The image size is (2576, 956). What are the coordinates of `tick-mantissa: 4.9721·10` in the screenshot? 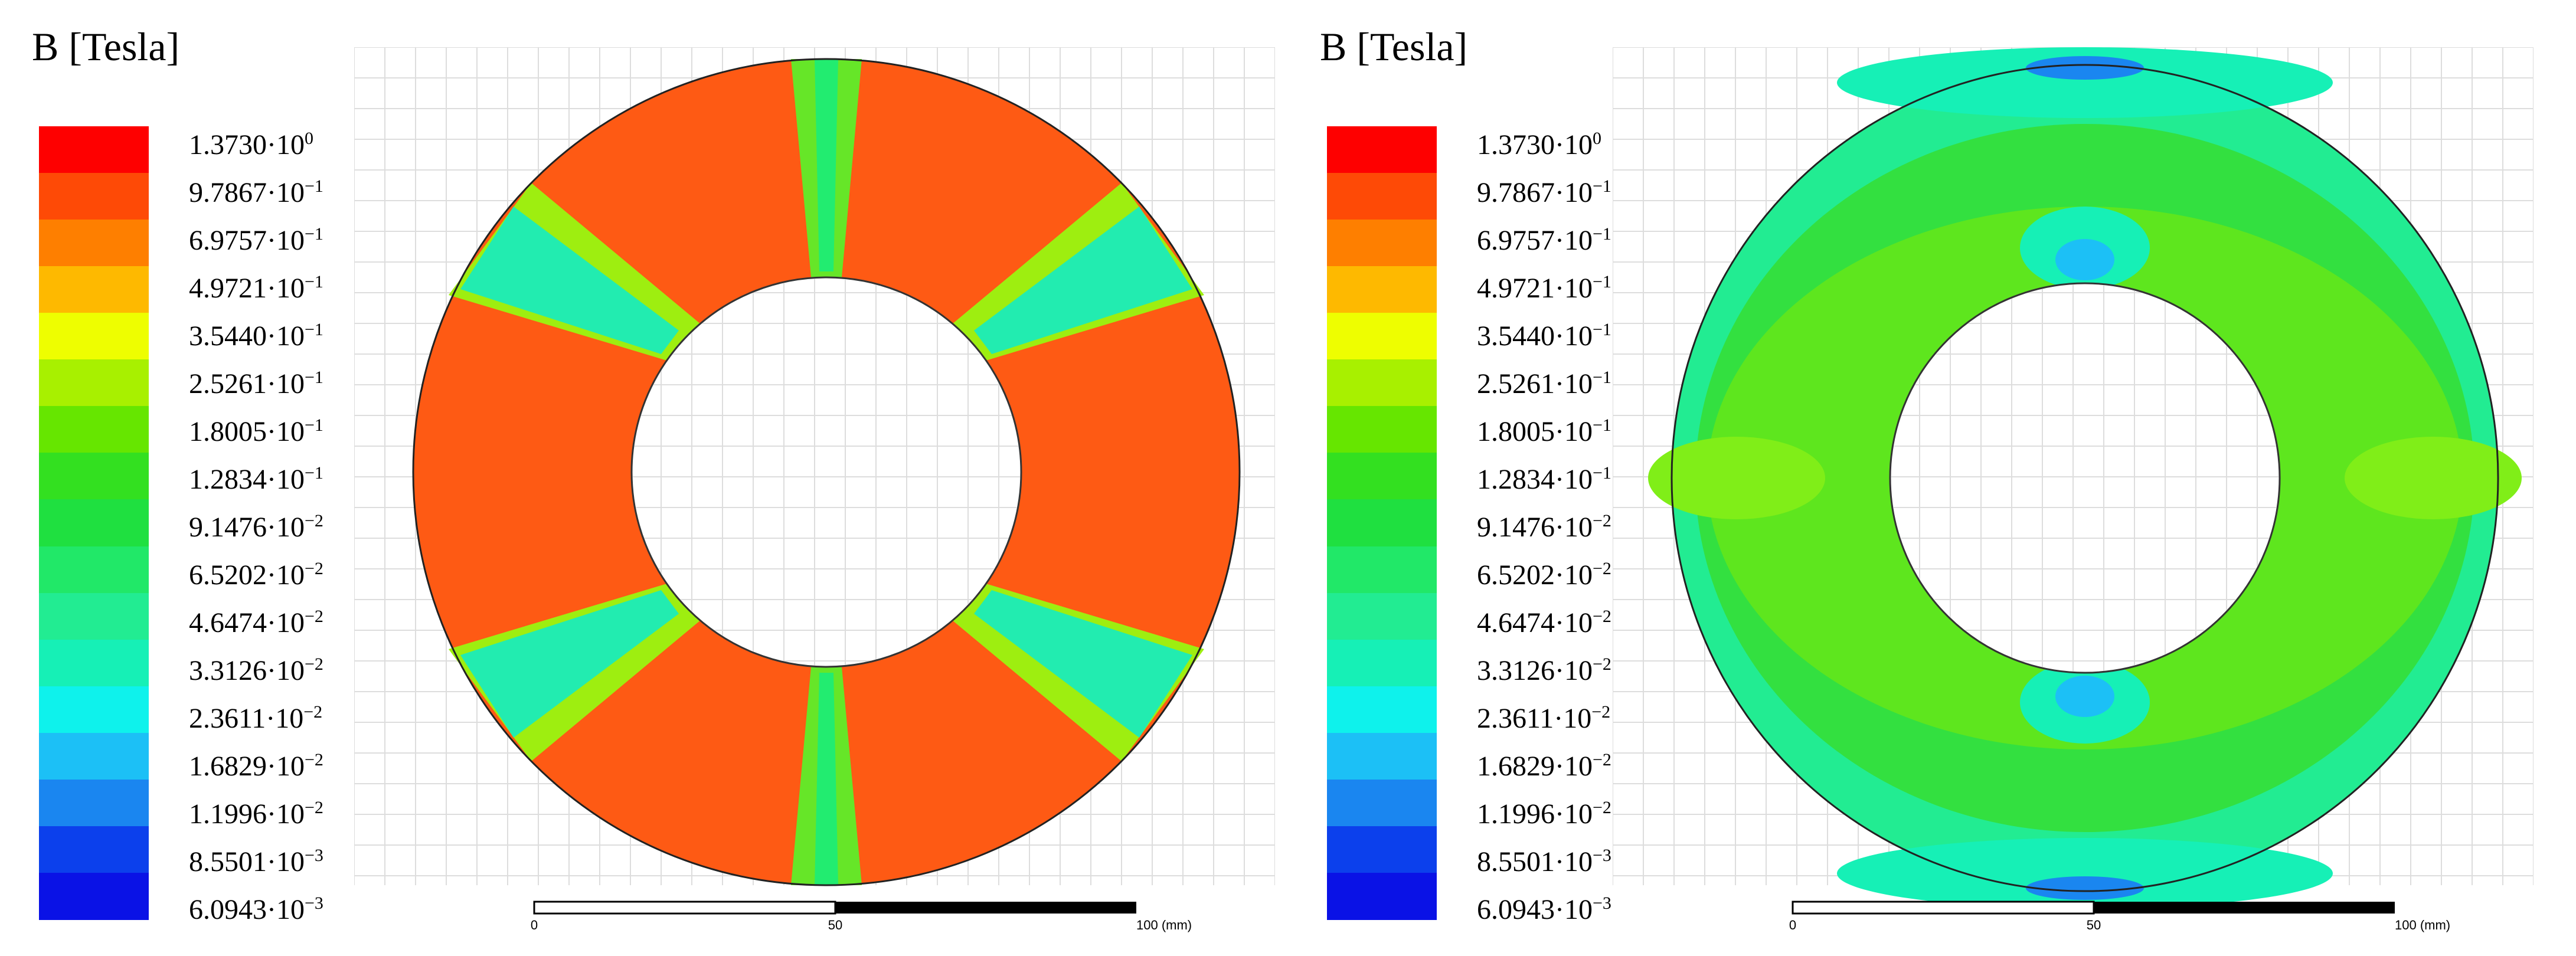 It's located at (1535, 288).